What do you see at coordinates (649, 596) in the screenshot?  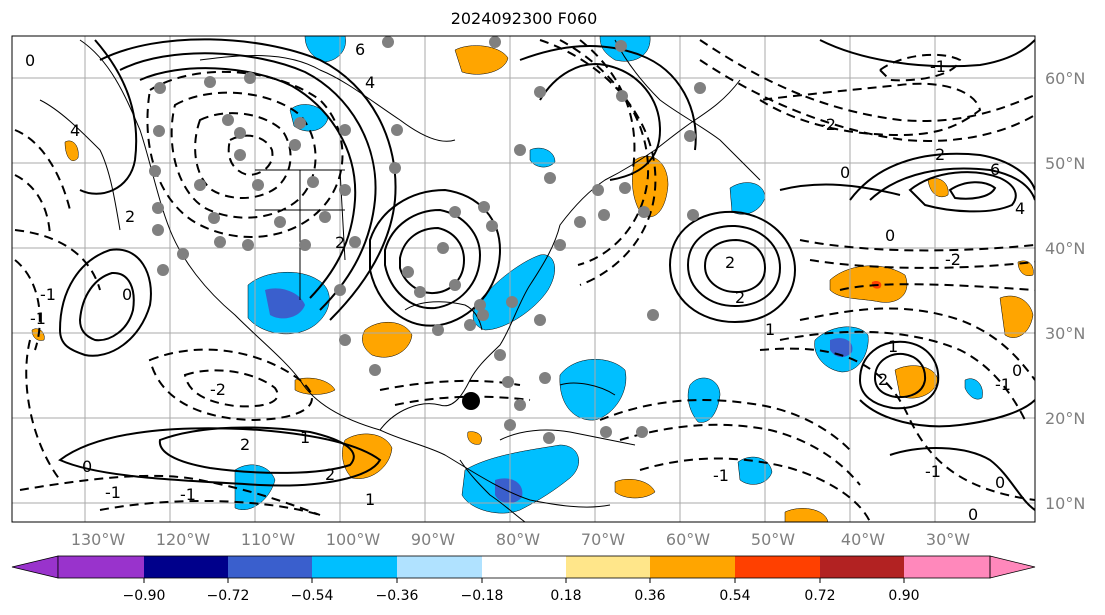 I see `colorbar-tick: 0.36` at bounding box center [649, 596].